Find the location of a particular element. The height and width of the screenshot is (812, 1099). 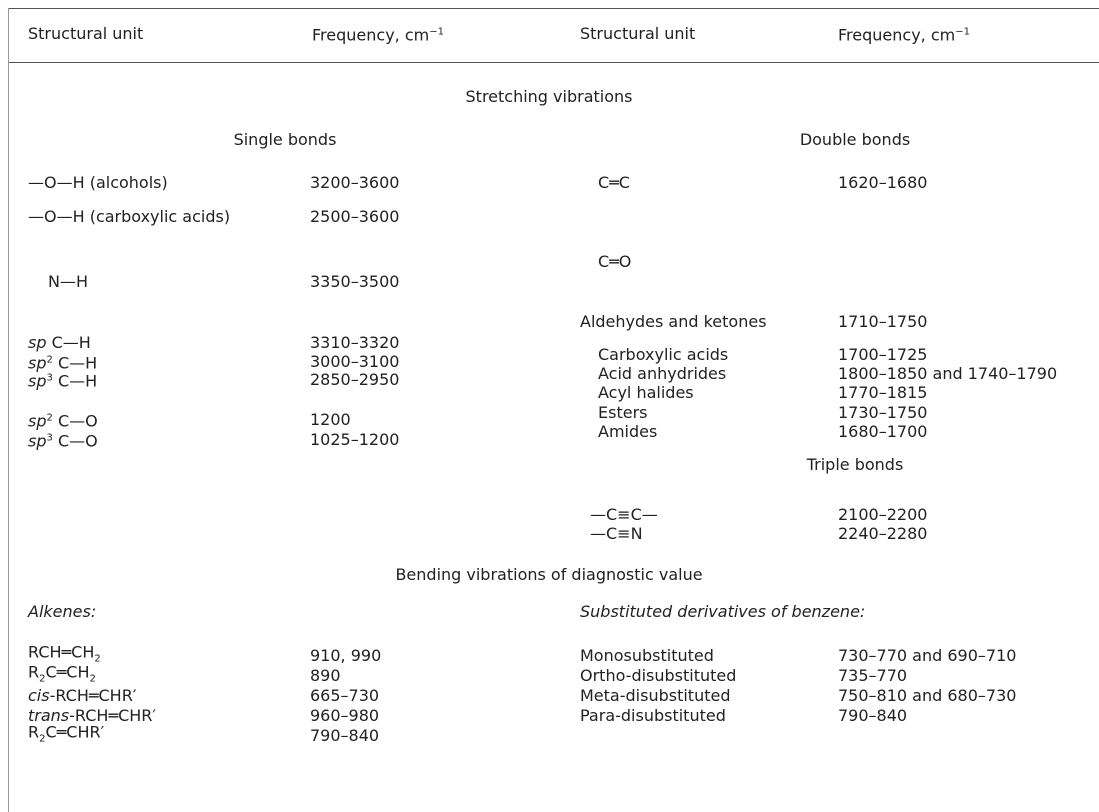

frequency: 960–980 is located at coordinates (345, 715).